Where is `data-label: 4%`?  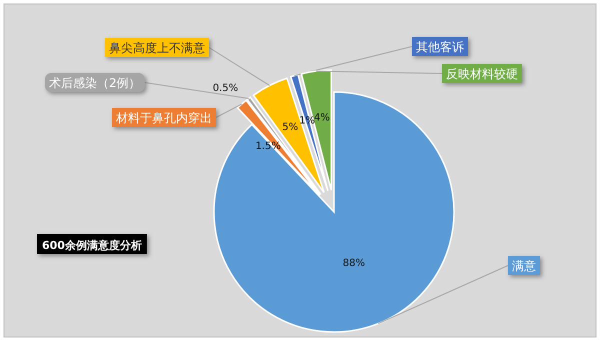 data-label: 4% is located at coordinates (322, 118).